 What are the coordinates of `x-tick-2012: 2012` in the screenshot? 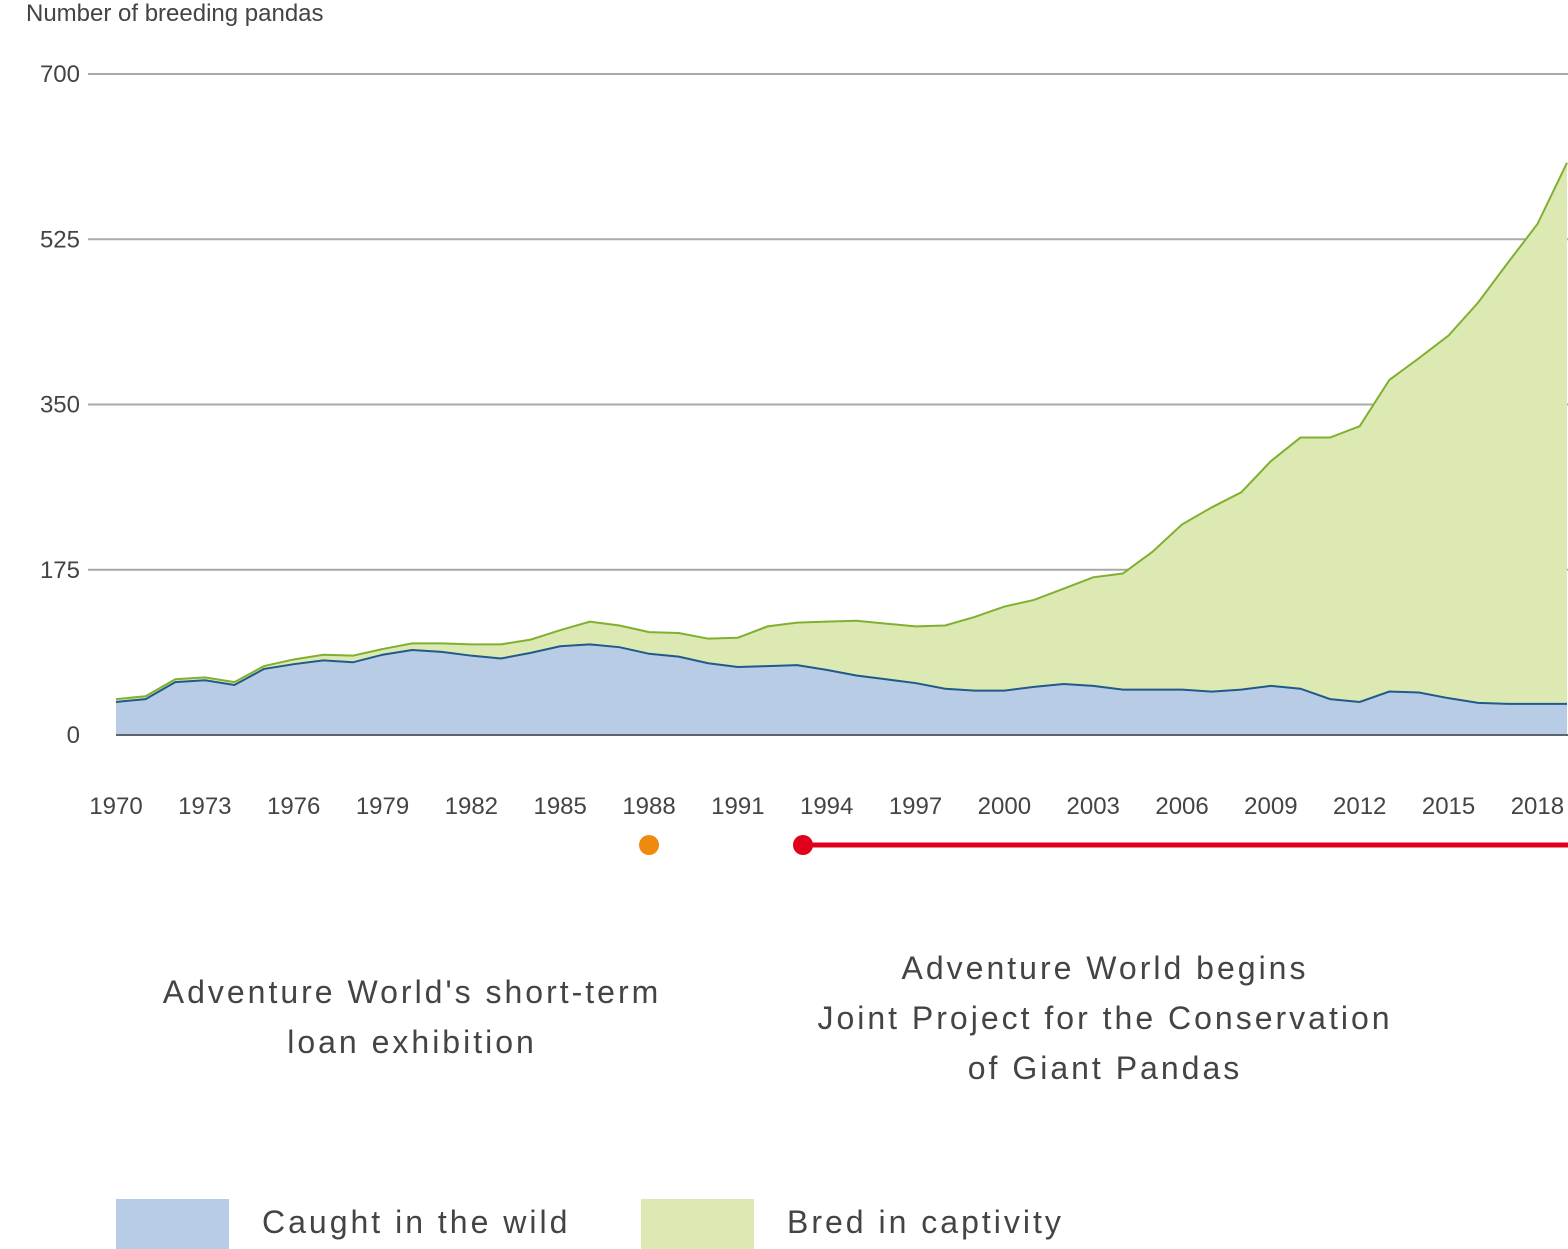 It's located at (1359, 806).